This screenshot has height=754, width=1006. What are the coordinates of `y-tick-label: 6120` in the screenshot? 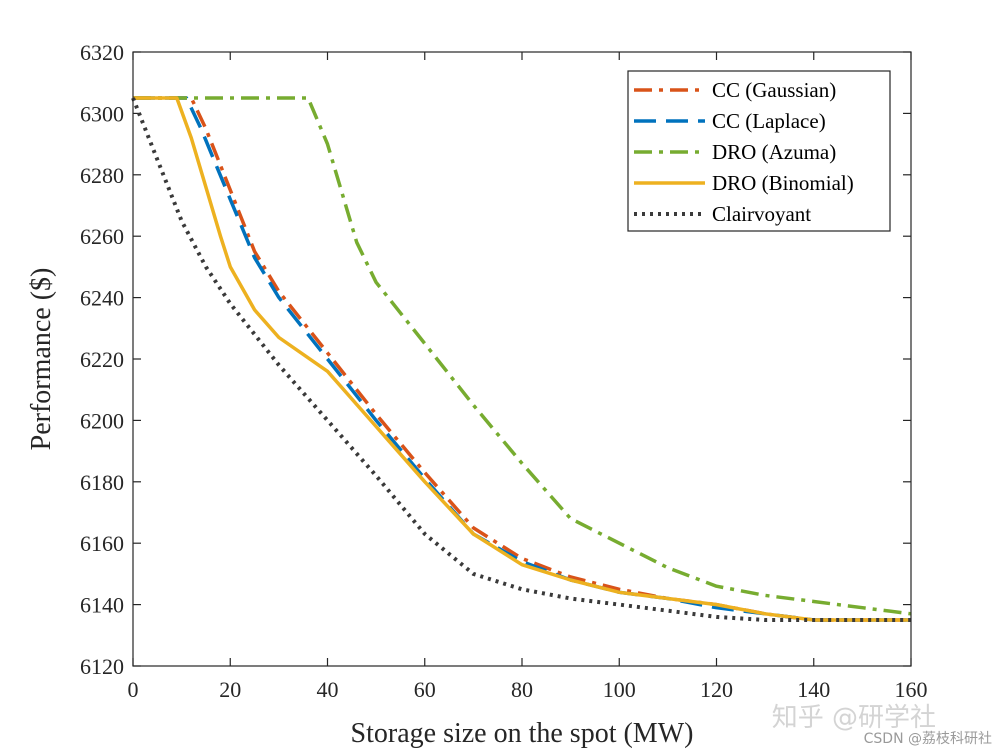 It's located at (102, 666).